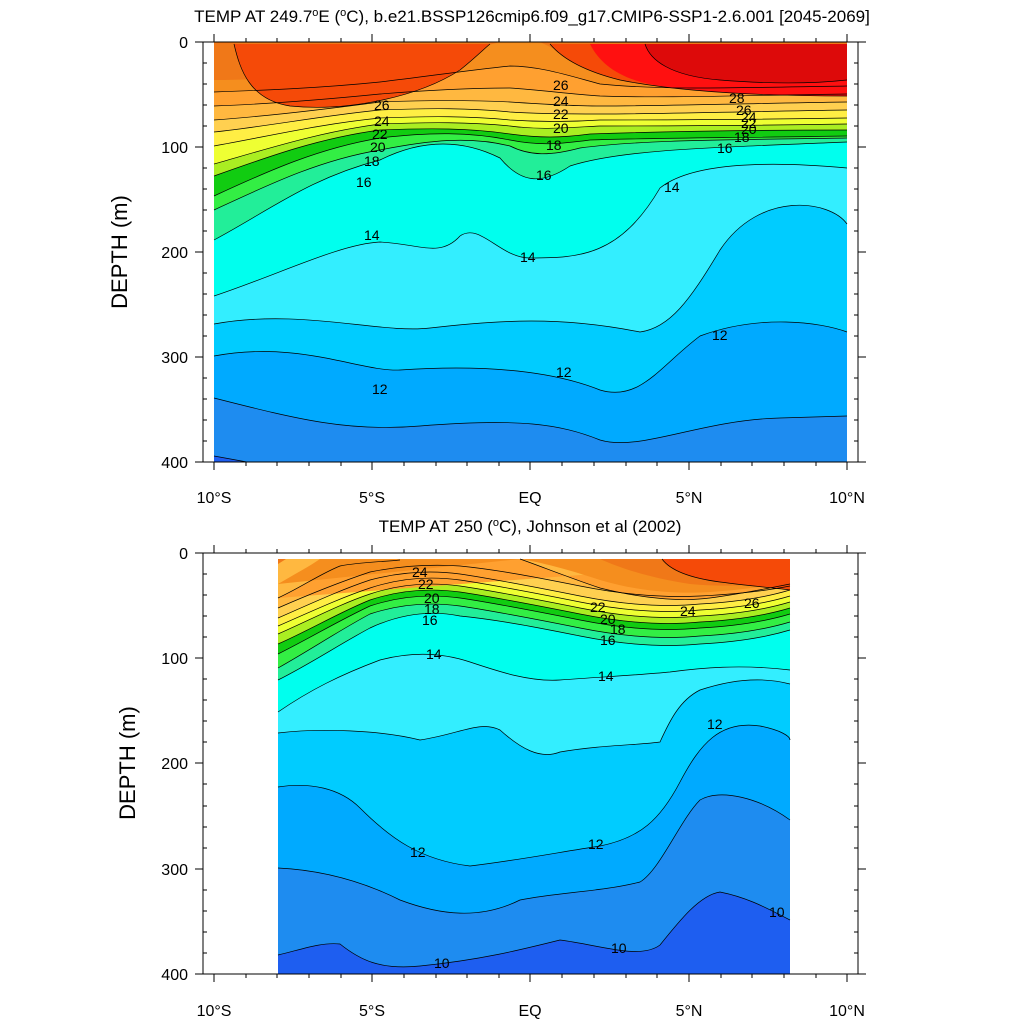 The image size is (1024, 1024). Describe the element at coordinates (372, 498) in the screenshot. I see `x-tick-label: 5°S` at that location.